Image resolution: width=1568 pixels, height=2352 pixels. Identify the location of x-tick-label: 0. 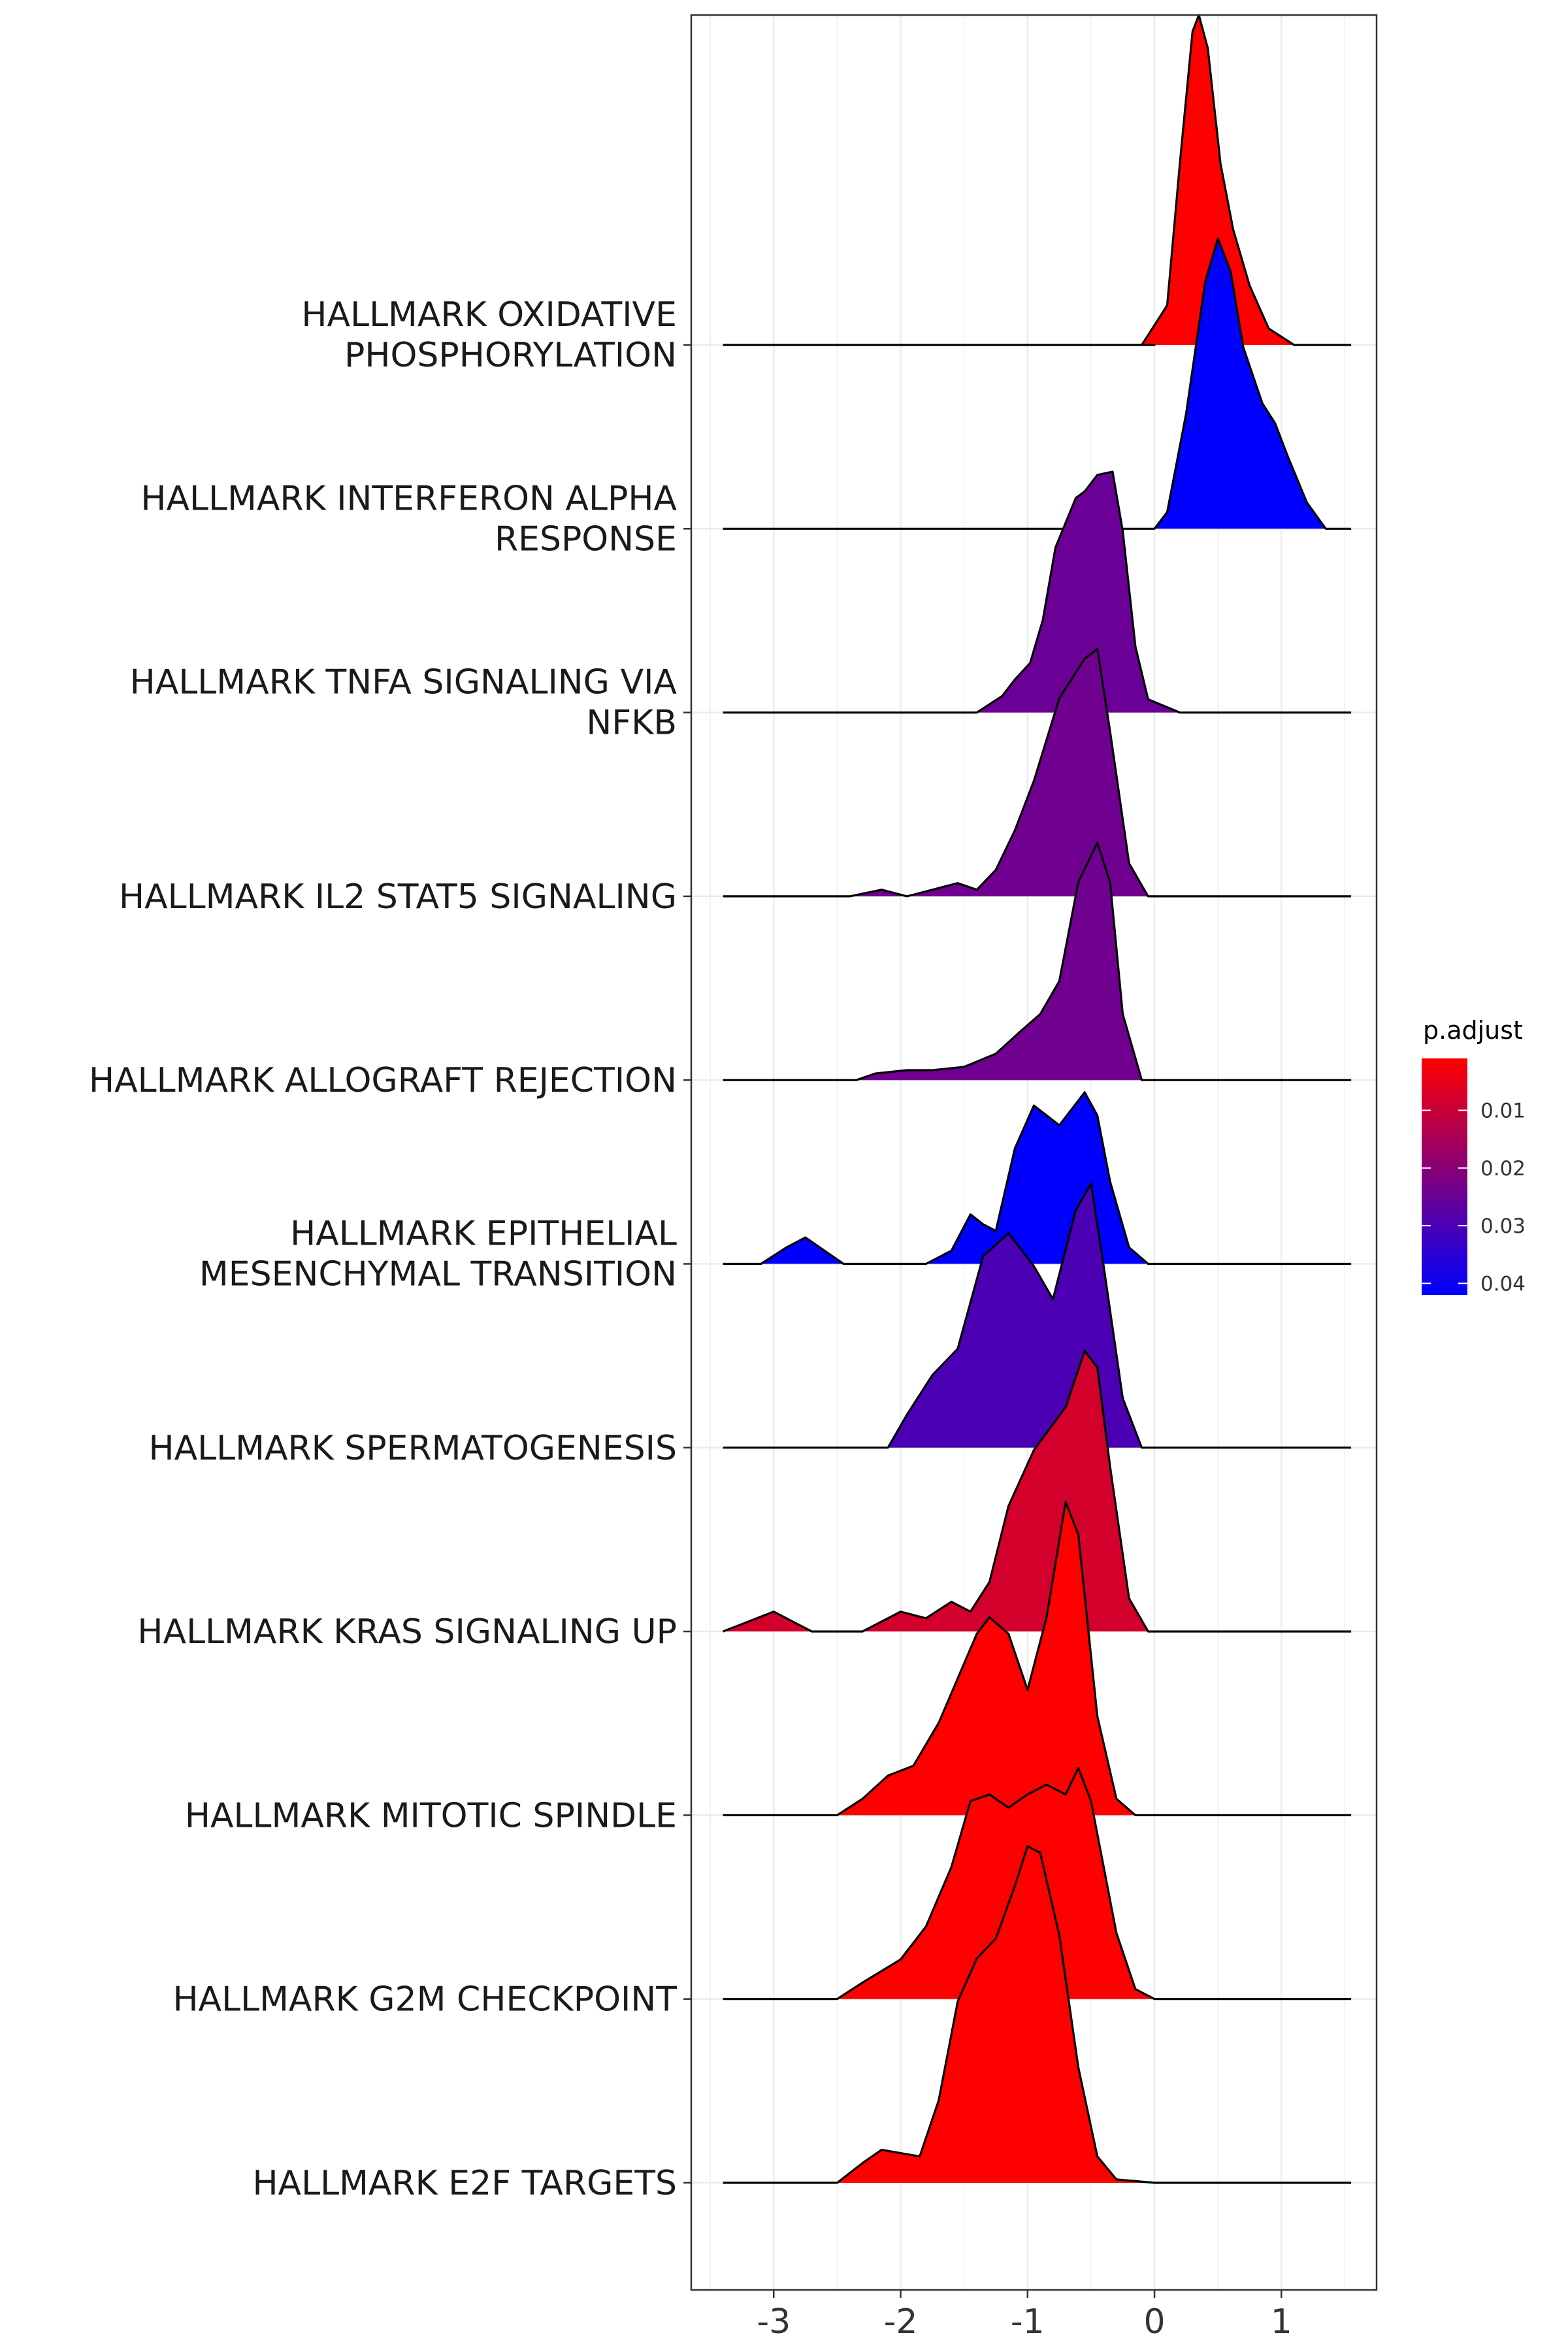
(1154, 2322).